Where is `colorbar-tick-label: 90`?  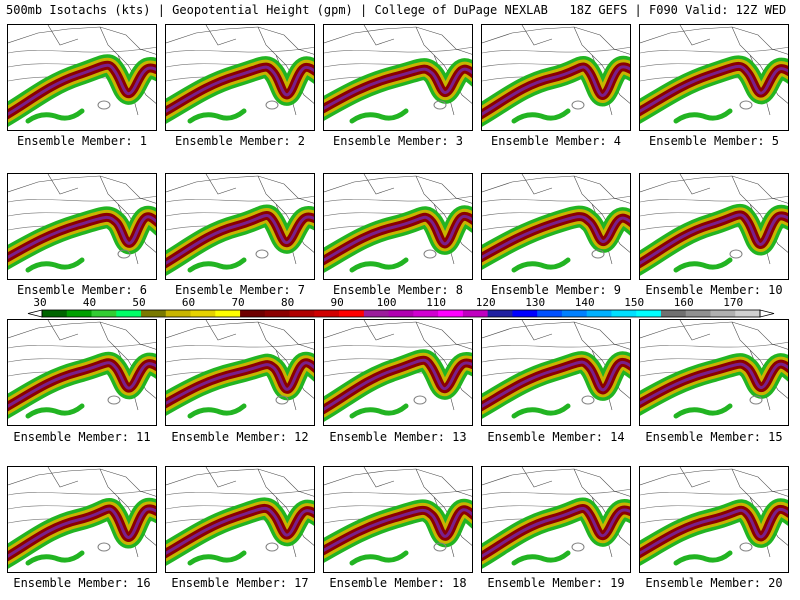
colorbar-tick-label: 90 is located at coordinates (337, 302).